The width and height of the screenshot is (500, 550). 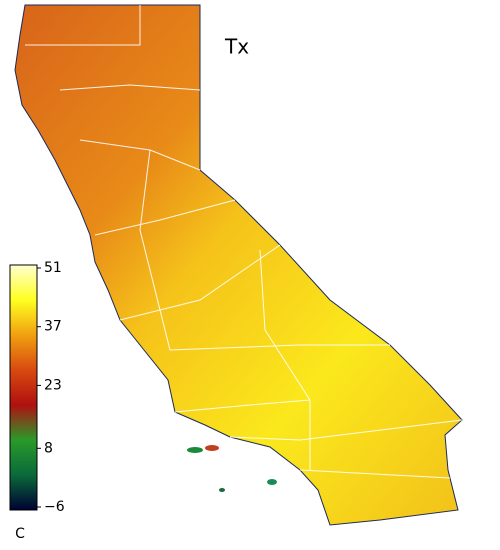 I want to click on colorbar-tick-label: 51, so click(x=53, y=268).